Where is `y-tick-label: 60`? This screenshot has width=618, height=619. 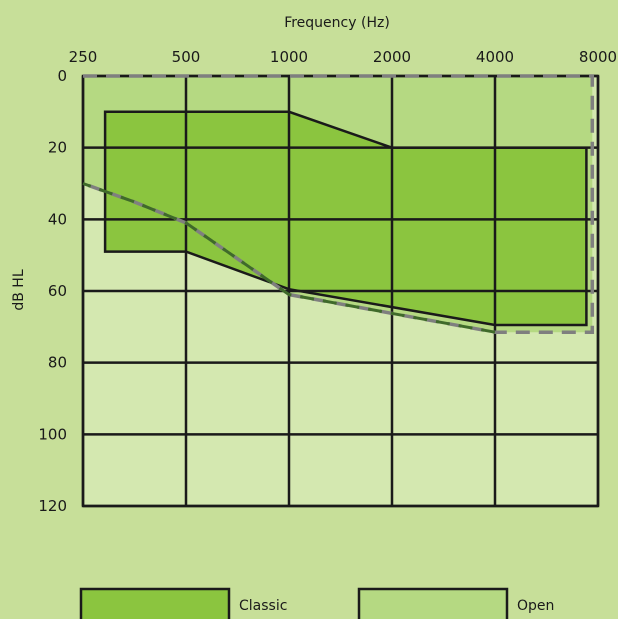
y-tick-label: 60 is located at coordinates (57, 291).